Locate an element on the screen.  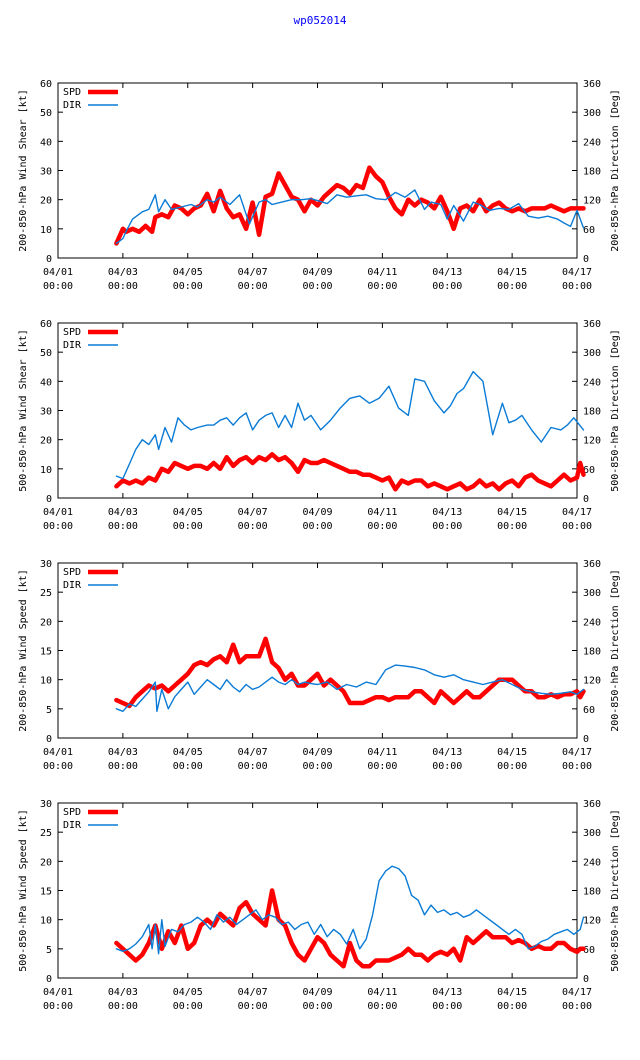
y-left-tick-label: 0 is located at coordinates (49, 259).